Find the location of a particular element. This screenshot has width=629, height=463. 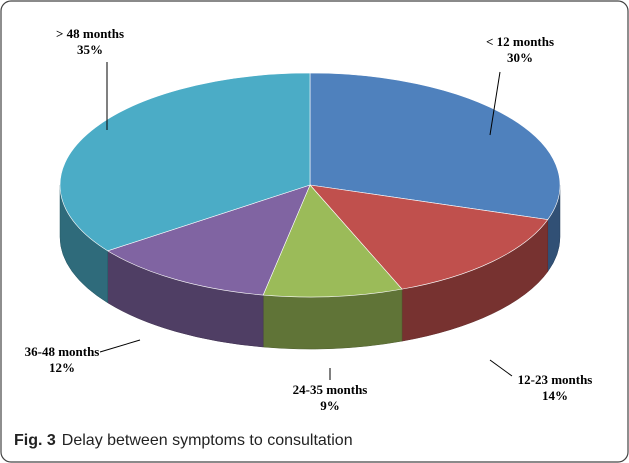

slice-label: 36-48 months is located at coordinates (62, 351).